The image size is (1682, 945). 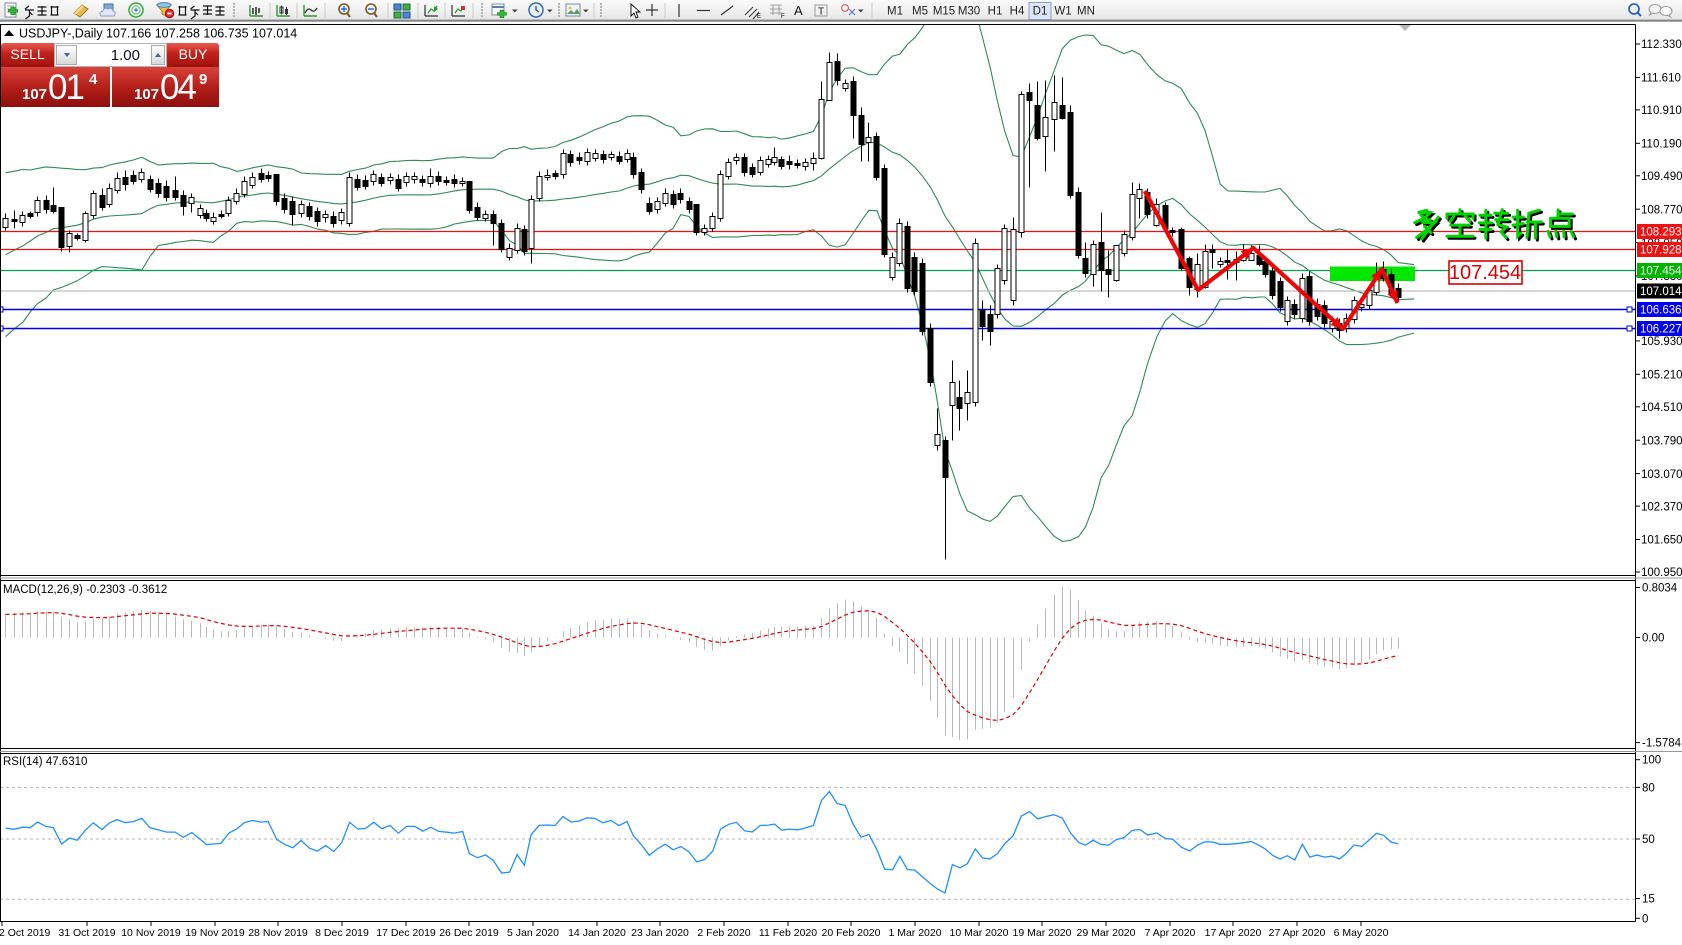 I want to click on svg-text: W1, so click(x=1062, y=12).